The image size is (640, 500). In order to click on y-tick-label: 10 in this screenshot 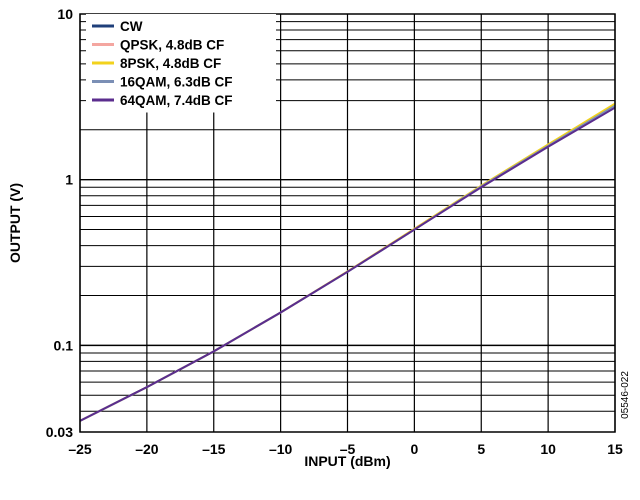, I will do `click(65, 14)`.